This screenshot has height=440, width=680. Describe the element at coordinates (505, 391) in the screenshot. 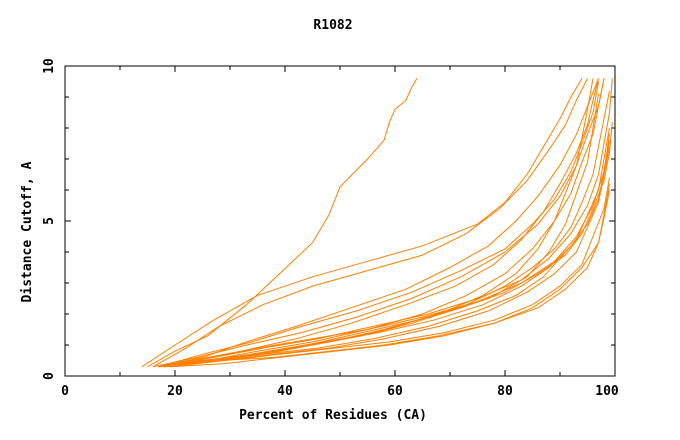

I see `x-tick-label: 80` at that location.